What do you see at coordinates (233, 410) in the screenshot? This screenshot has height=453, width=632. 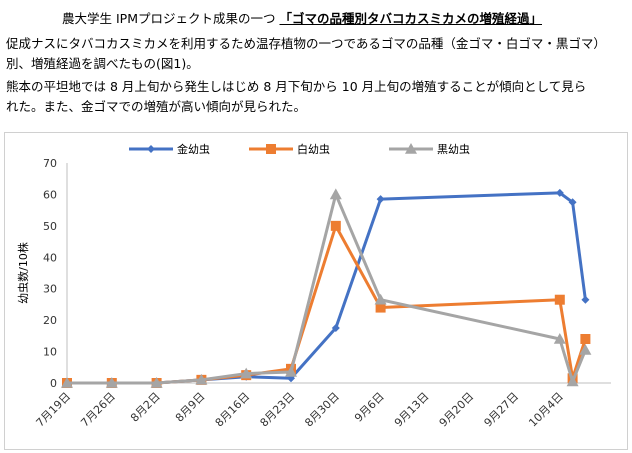 I see `x-tick-label: 8月16日` at bounding box center [233, 410].